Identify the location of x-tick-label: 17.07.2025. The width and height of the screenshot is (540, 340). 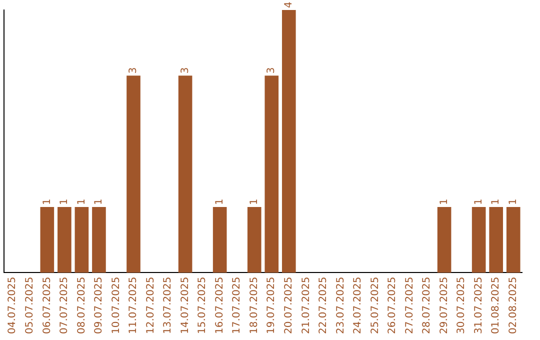
(237, 305).